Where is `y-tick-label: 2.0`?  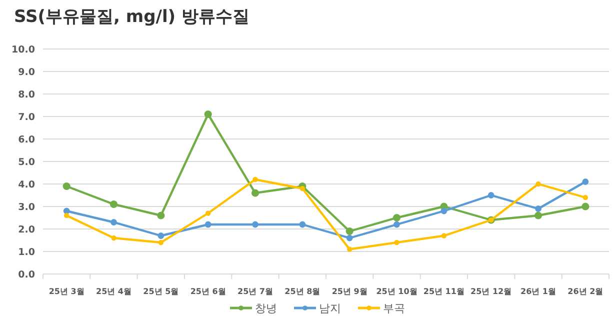
y-tick-label: 2.0 is located at coordinates (27, 230).